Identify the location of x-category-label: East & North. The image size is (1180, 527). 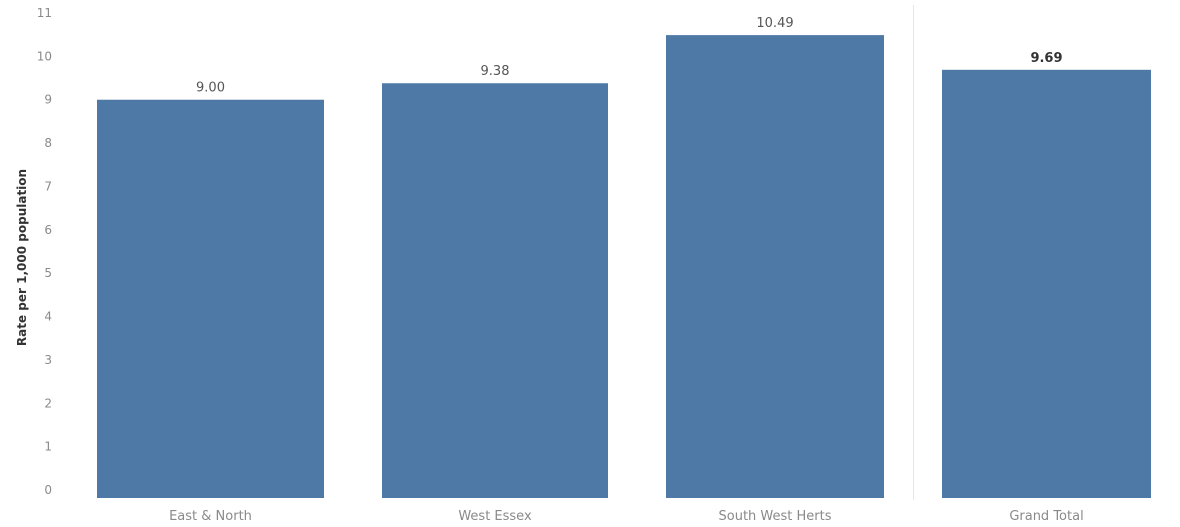
(210, 516).